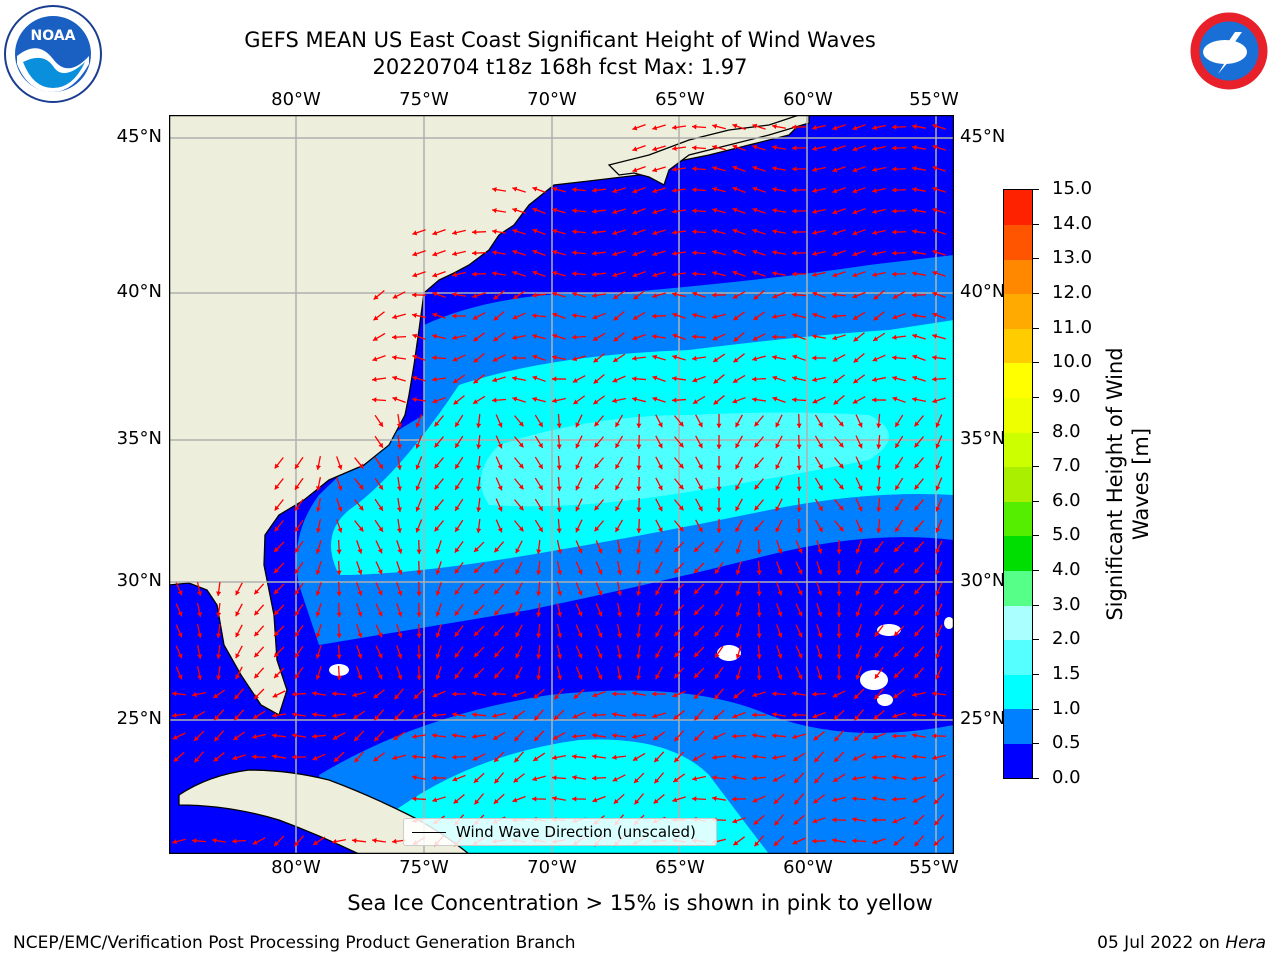  What do you see at coordinates (934, 99) in the screenshot?
I see `lon-label-top: 55°W` at bounding box center [934, 99].